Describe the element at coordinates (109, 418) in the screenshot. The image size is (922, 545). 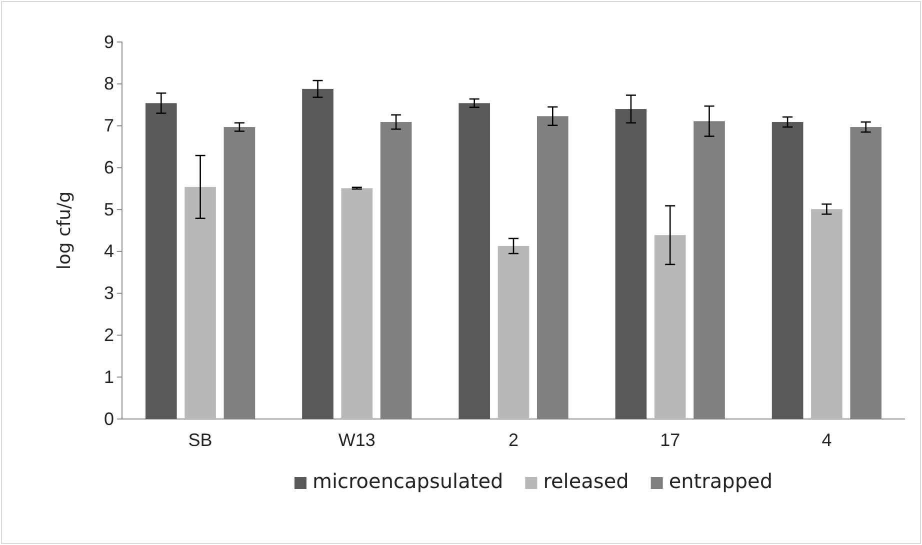
I see `y-tick-label: 0` at that location.